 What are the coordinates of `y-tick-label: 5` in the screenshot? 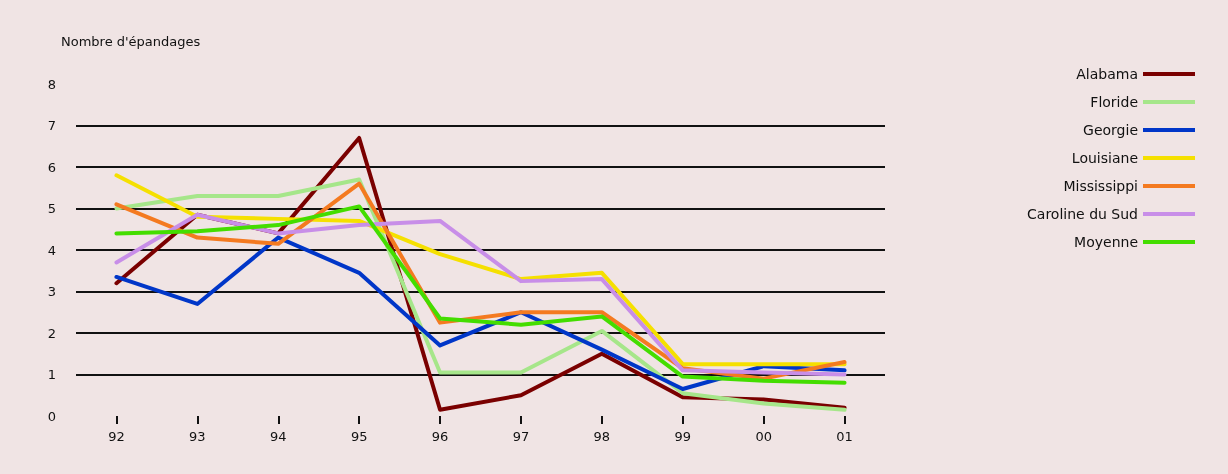 It's located at (51, 208).